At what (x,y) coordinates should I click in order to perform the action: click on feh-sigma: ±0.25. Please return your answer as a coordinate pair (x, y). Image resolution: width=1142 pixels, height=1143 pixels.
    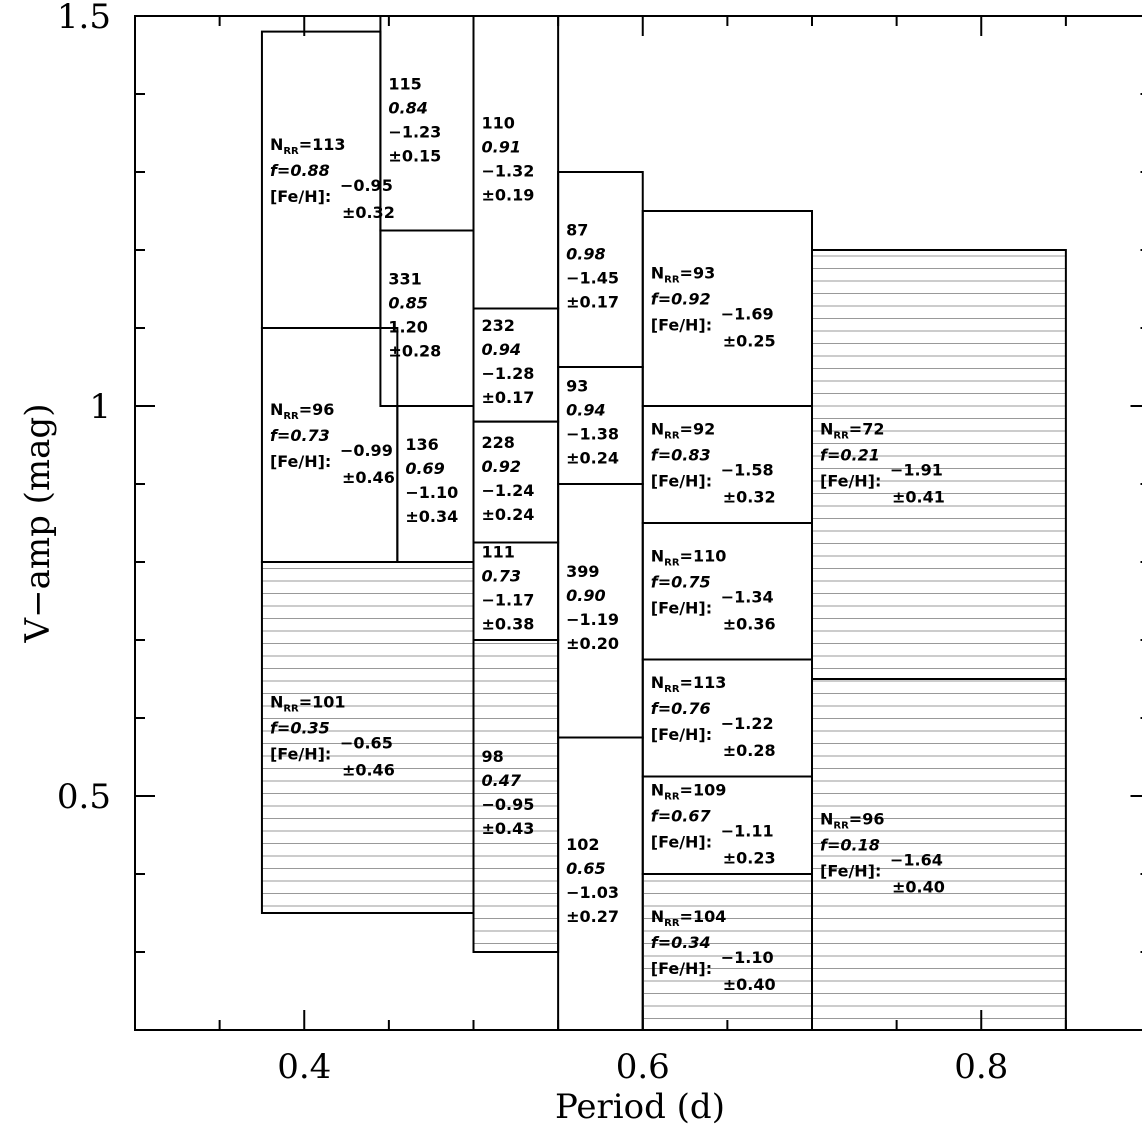
    Looking at the image, I should click on (749, 341).